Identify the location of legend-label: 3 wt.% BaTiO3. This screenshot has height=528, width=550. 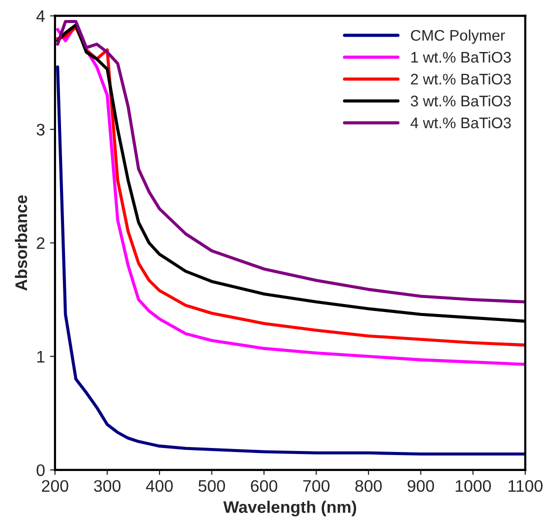
(460, 100).